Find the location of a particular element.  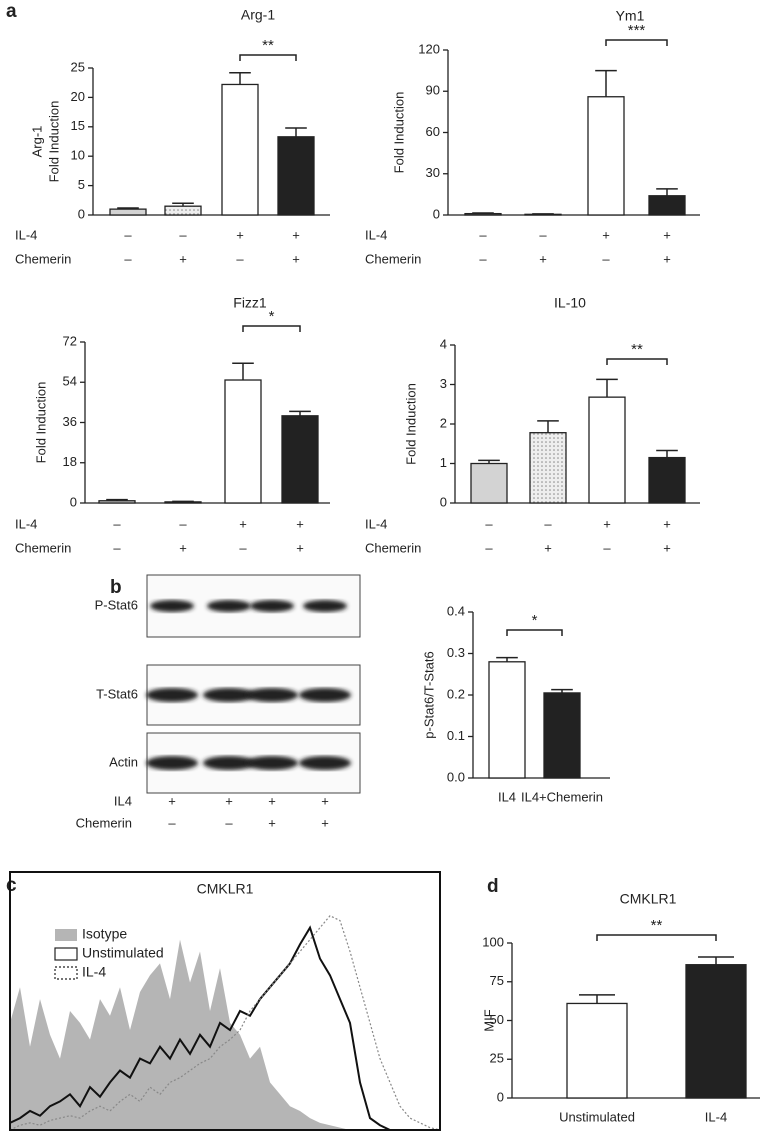

y-tick-label: 54 is located at coordinates (70, 381).